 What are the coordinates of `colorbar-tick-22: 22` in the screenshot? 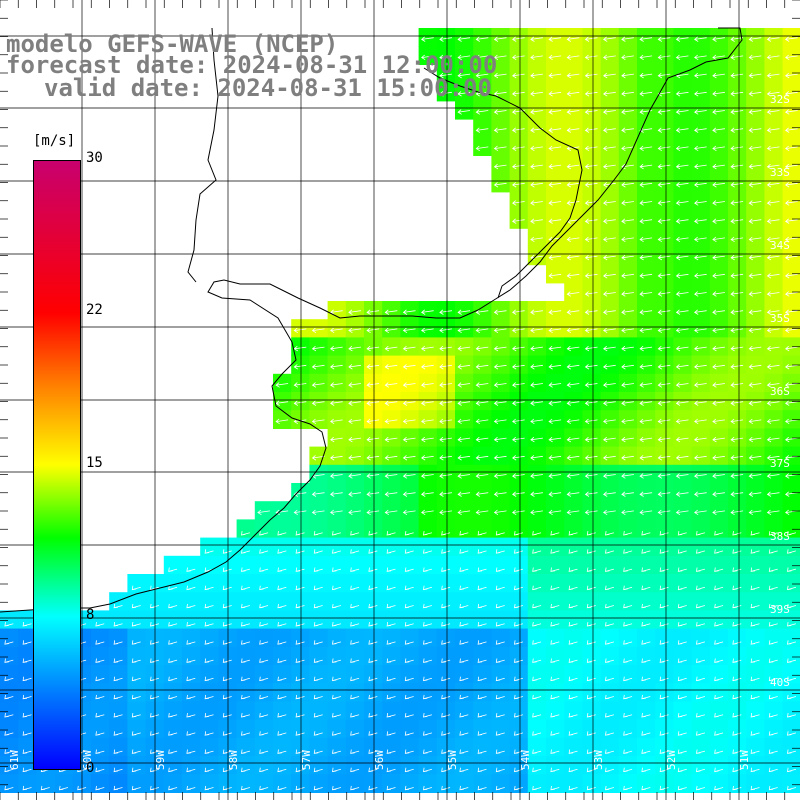 It's located at (94, 310).